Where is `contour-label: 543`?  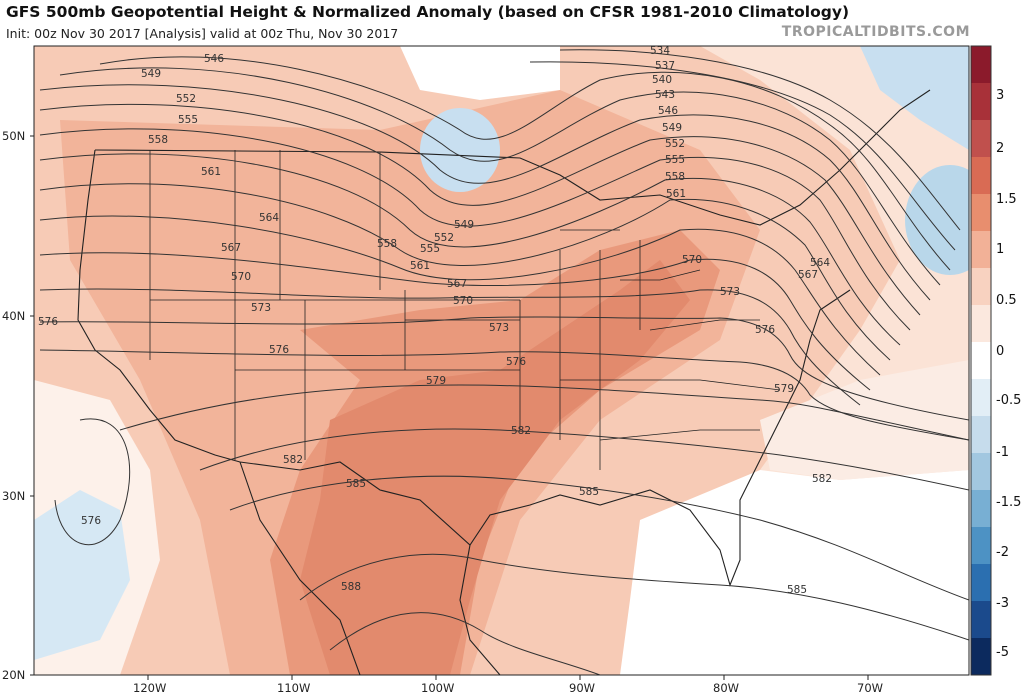
contour-label: 543 is located at coordinates (665, 95).